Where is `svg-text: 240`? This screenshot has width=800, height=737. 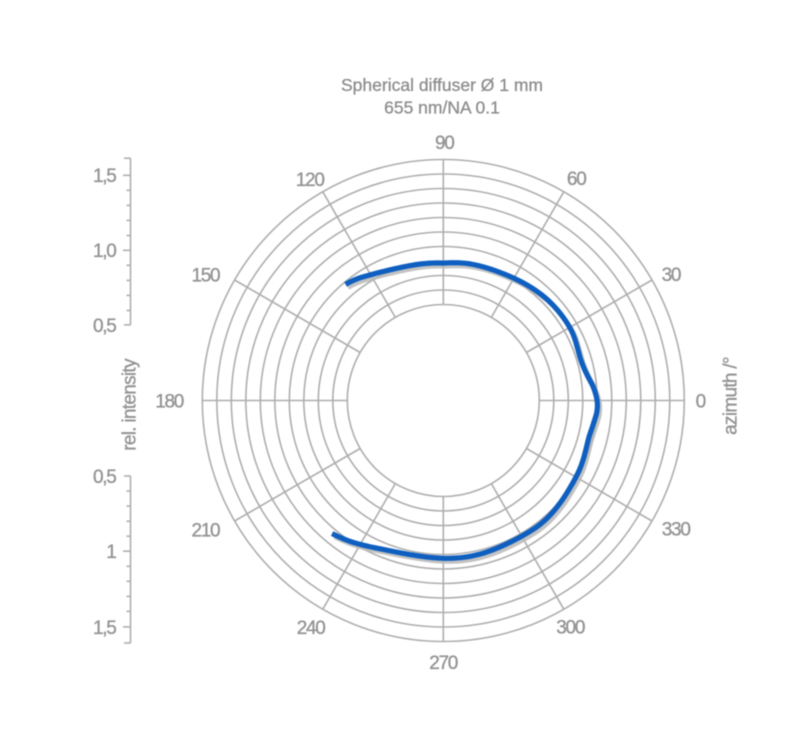
svg-text: 240 is located at coordinates (311, 628).